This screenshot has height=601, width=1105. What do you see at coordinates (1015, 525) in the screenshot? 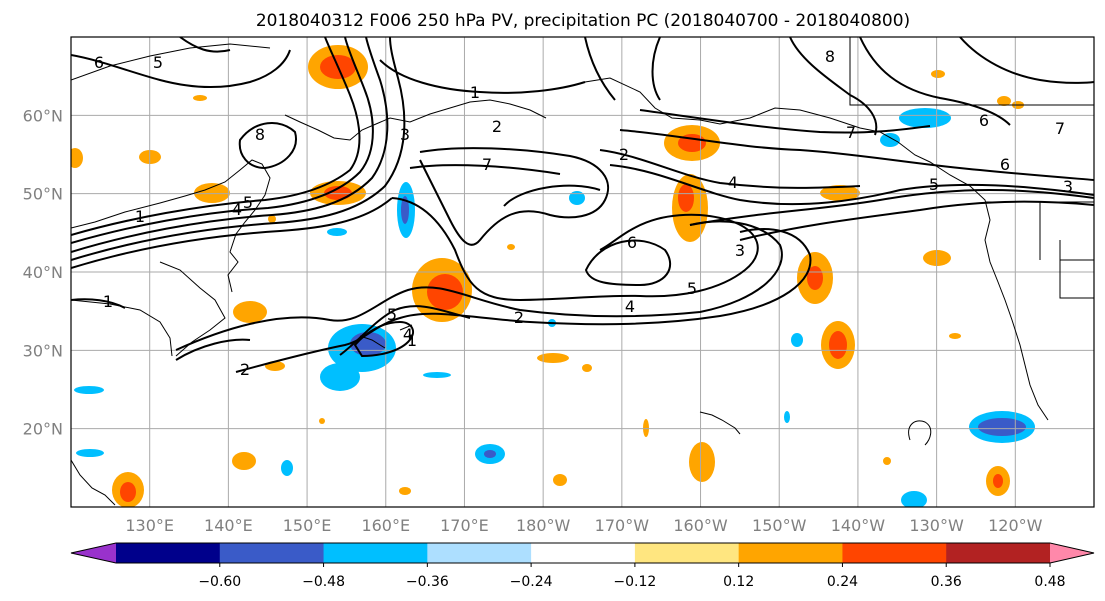
I see `longitude-label: 120°W` at bounding box center [1015, 525].